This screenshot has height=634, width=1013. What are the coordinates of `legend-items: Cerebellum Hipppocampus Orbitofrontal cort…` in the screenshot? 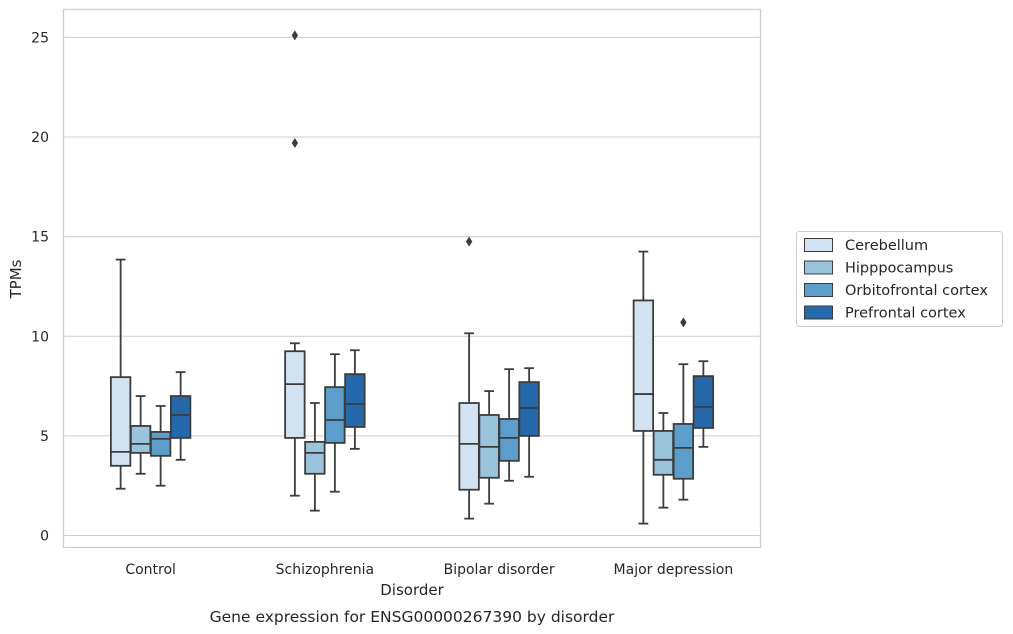 It's located at (896, 280).